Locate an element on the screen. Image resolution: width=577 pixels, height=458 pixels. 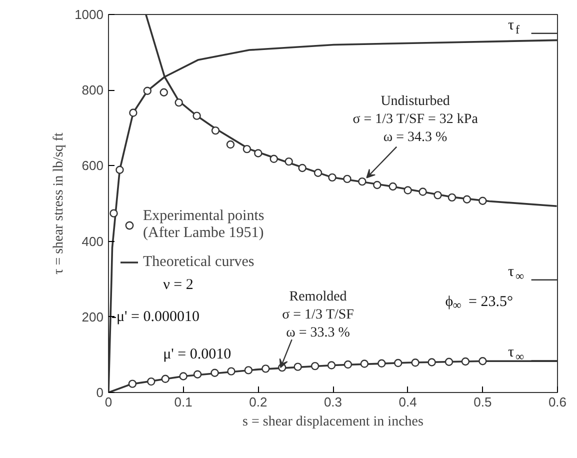
annotation: Undisturbed σ = 1/3 T/SF = 32 kPa ω = 34.3 % is located at coordinates (415, 119).